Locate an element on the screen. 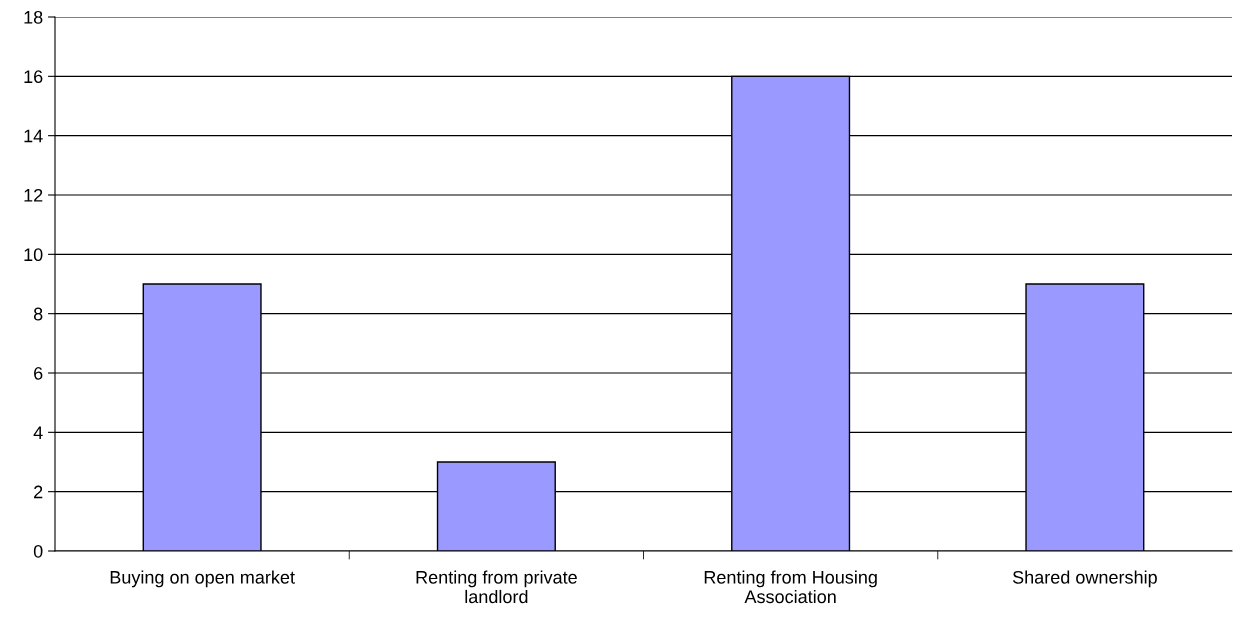 The height and width of the screenshot is (630, 1234). x-tick-label: Renting from private landlord is located at coordinates (496, 587).